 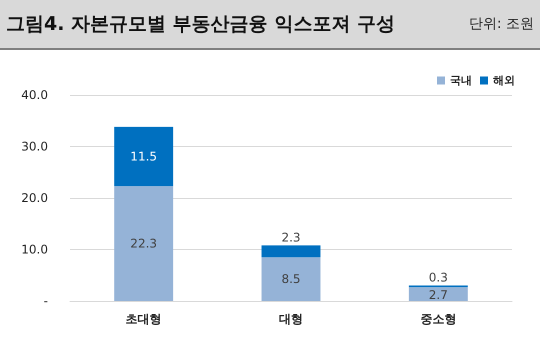 I want to click on x-tick-label: 대형, so click(x=291, y=319).